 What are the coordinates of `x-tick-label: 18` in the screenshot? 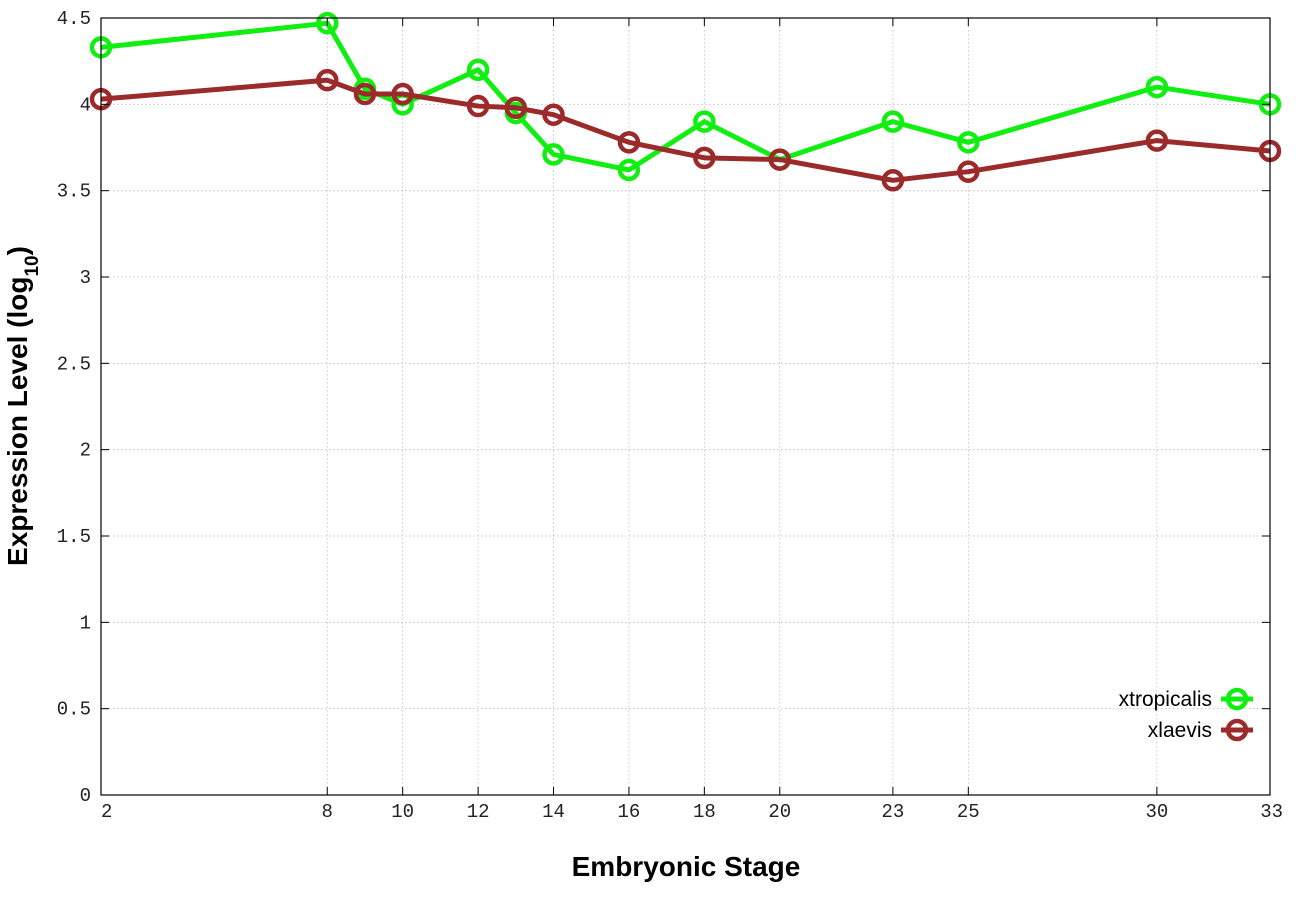 It's located at (704, 812).